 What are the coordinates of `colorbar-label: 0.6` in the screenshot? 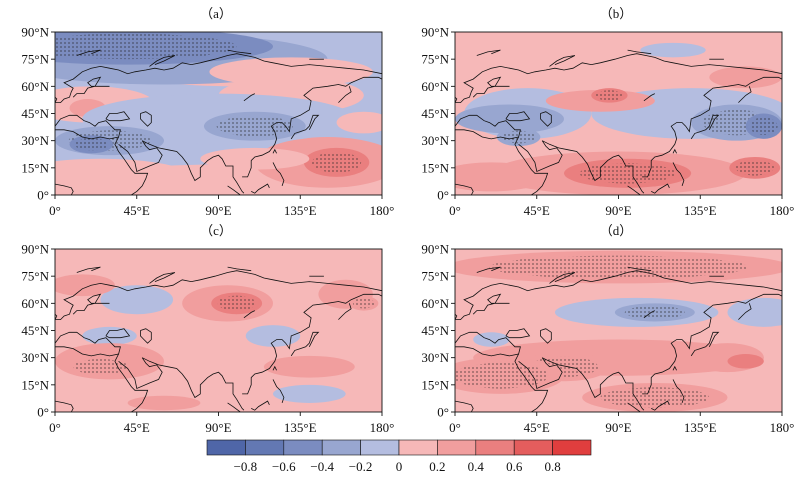 It's located at (514, 466).